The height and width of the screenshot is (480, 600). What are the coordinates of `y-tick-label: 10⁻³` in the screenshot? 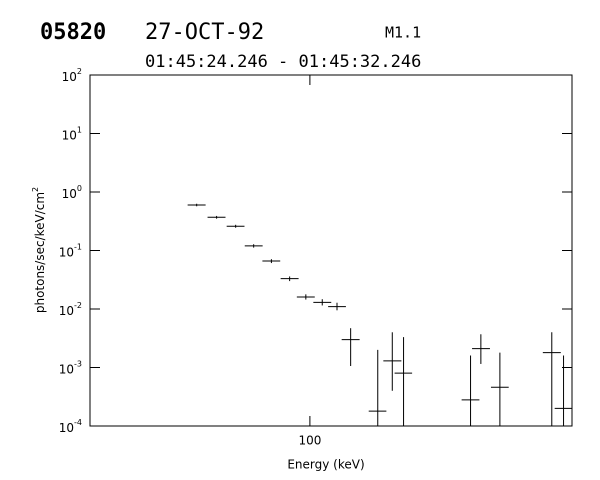 It's located at (70, 367).